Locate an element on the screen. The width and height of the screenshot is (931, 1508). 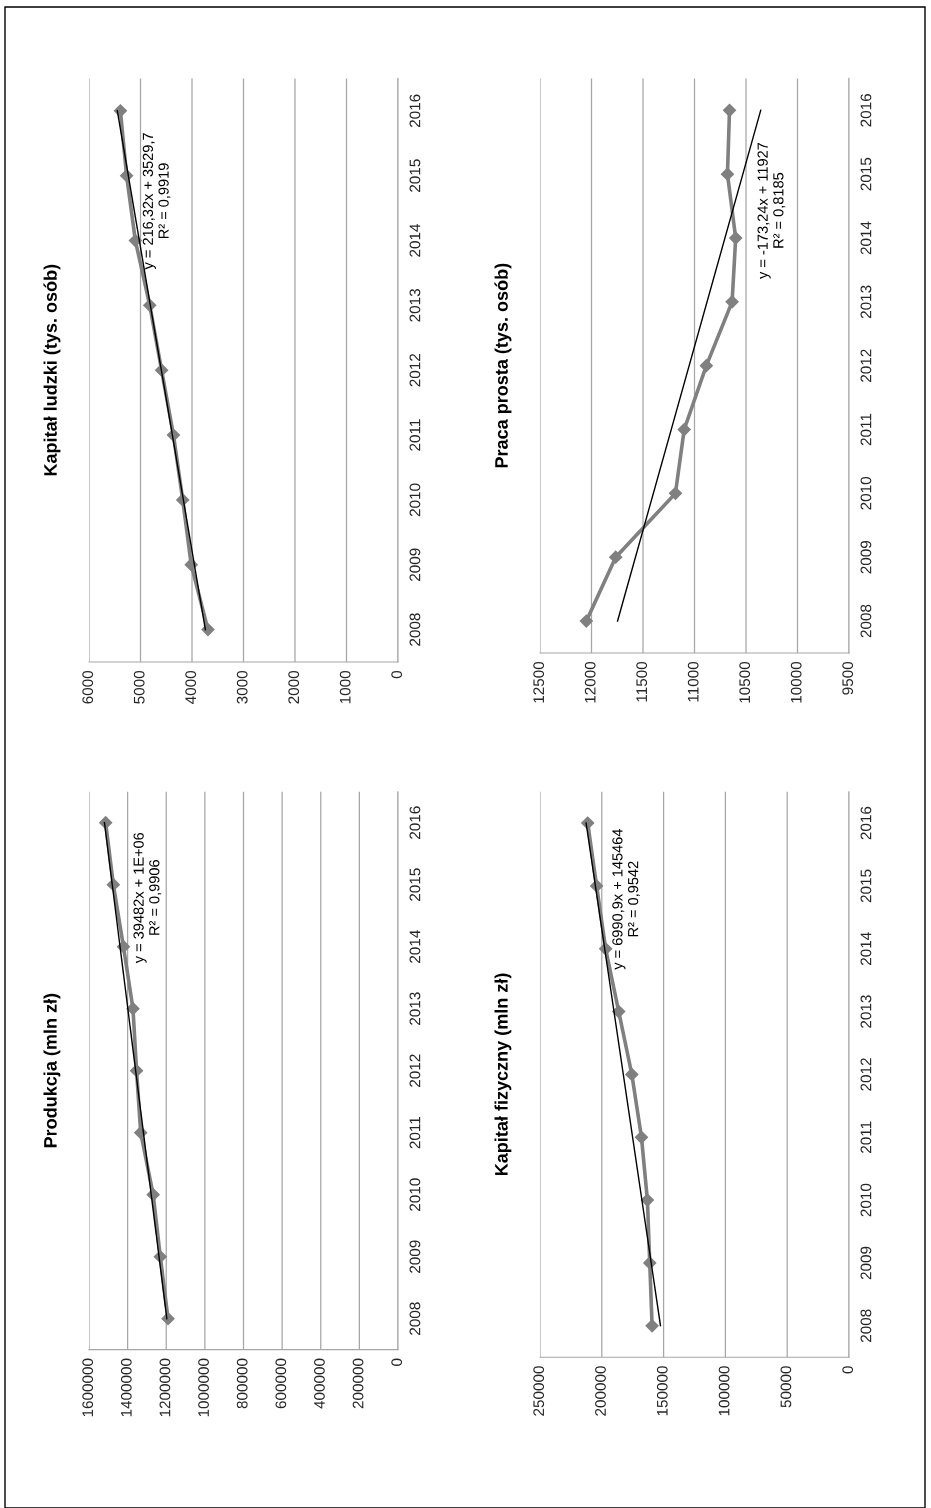
x-tick-label: 3000 is located at coordinates (242, 687).